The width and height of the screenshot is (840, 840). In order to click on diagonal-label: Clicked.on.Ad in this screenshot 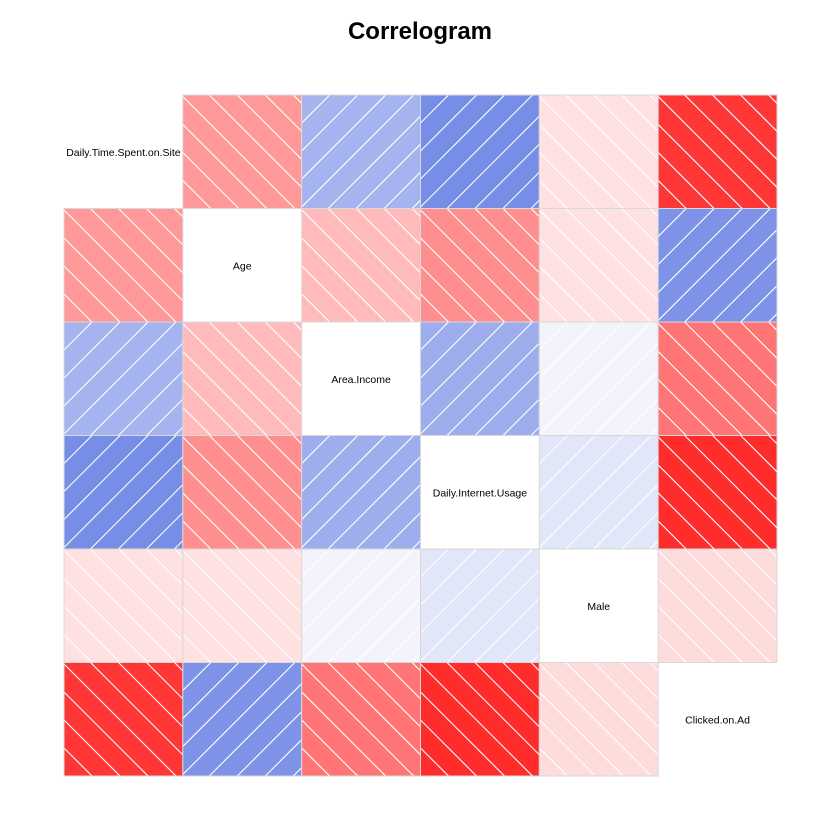, I will do `click(717, 720)`.